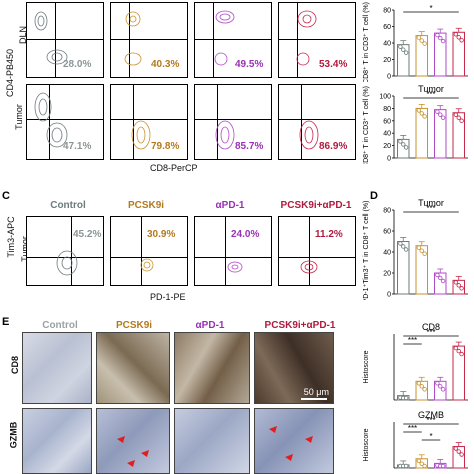 This screenshot has height=474, width=474. I want to click on histo-gzmb-combo, so click(294, 441).